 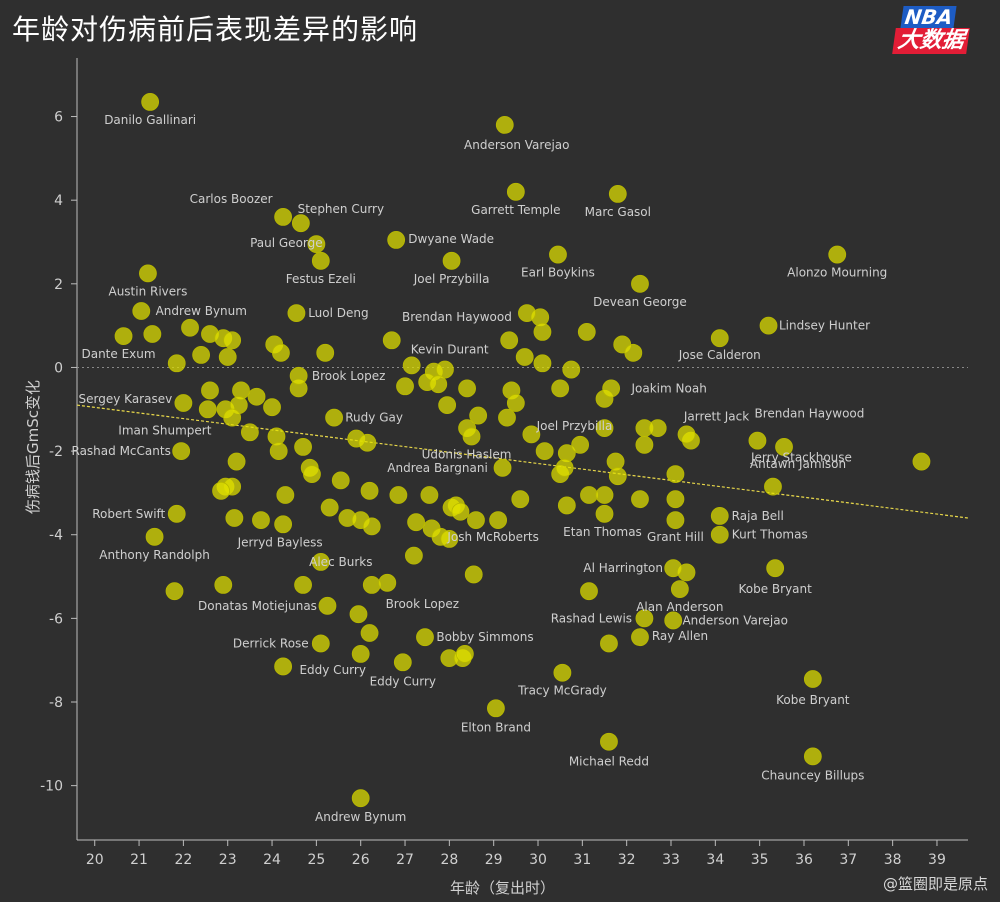 I want to click on x-tick-label: 38, so click(x=893, y=860).